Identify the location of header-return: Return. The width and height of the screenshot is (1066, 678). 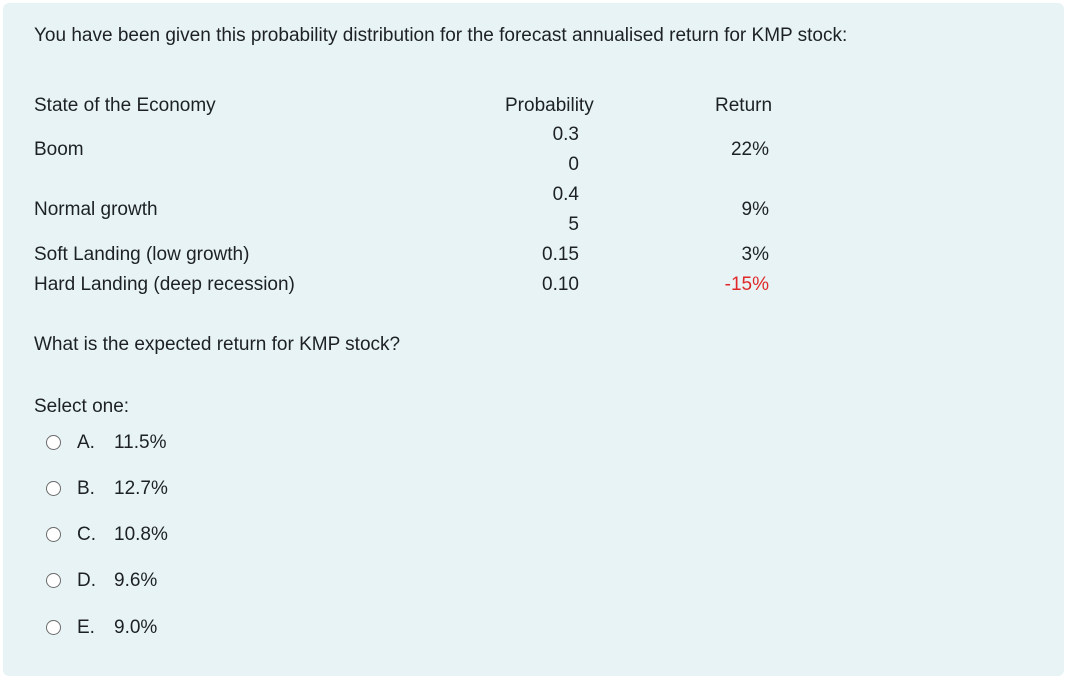
(744, 105).